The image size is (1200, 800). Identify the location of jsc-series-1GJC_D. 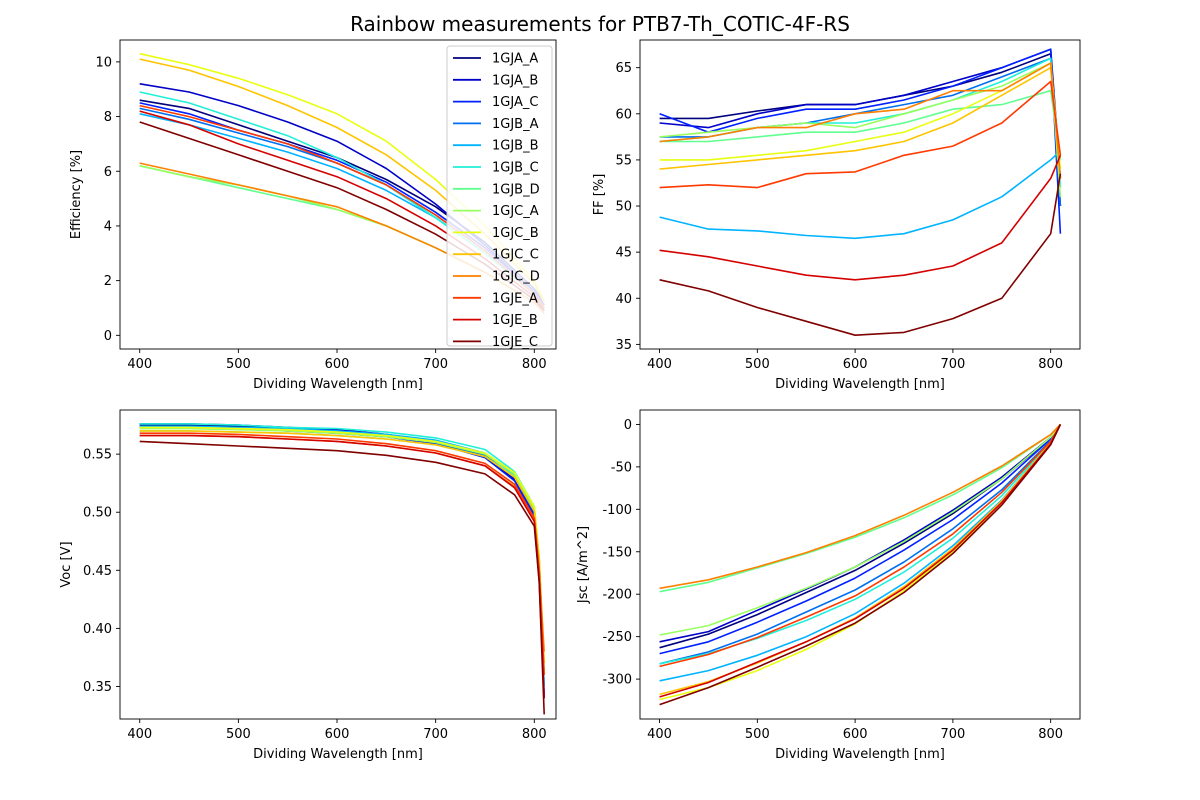
(860, 506).